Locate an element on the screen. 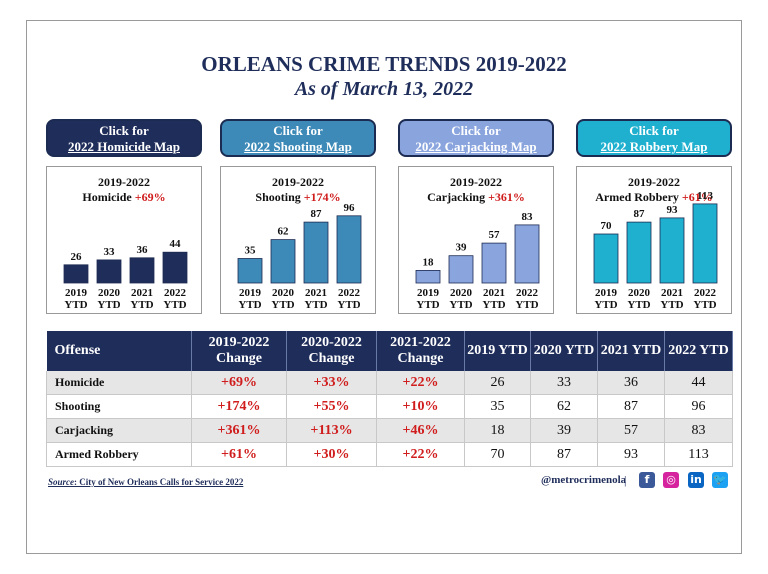 The width and height of the screenshot is (768, 574). linkedin-icon: in is located at coordinates (696, 480).